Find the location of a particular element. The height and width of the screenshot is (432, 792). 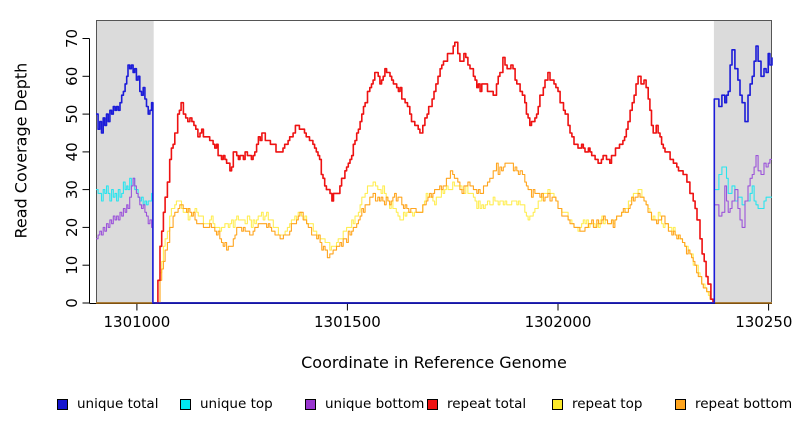

x-axis is located at coordinates (430, 307).